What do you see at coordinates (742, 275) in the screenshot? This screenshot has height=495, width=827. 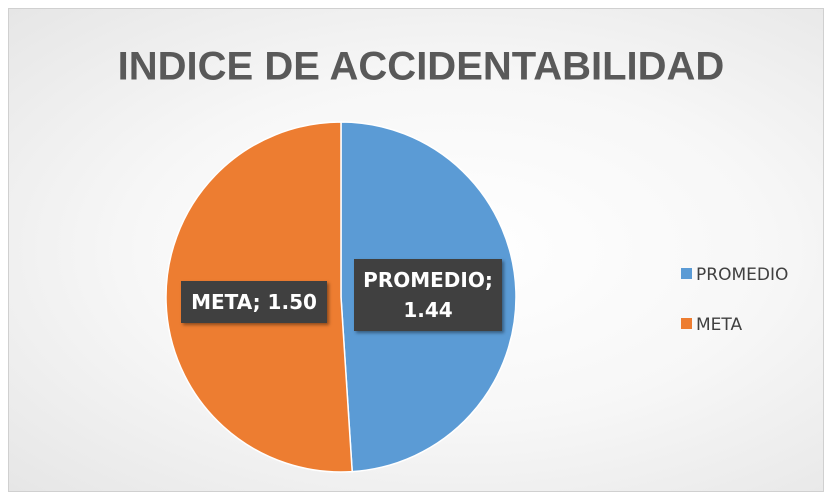 I see `legend-label: PROMEDIO` at bounding box center [742, 275].